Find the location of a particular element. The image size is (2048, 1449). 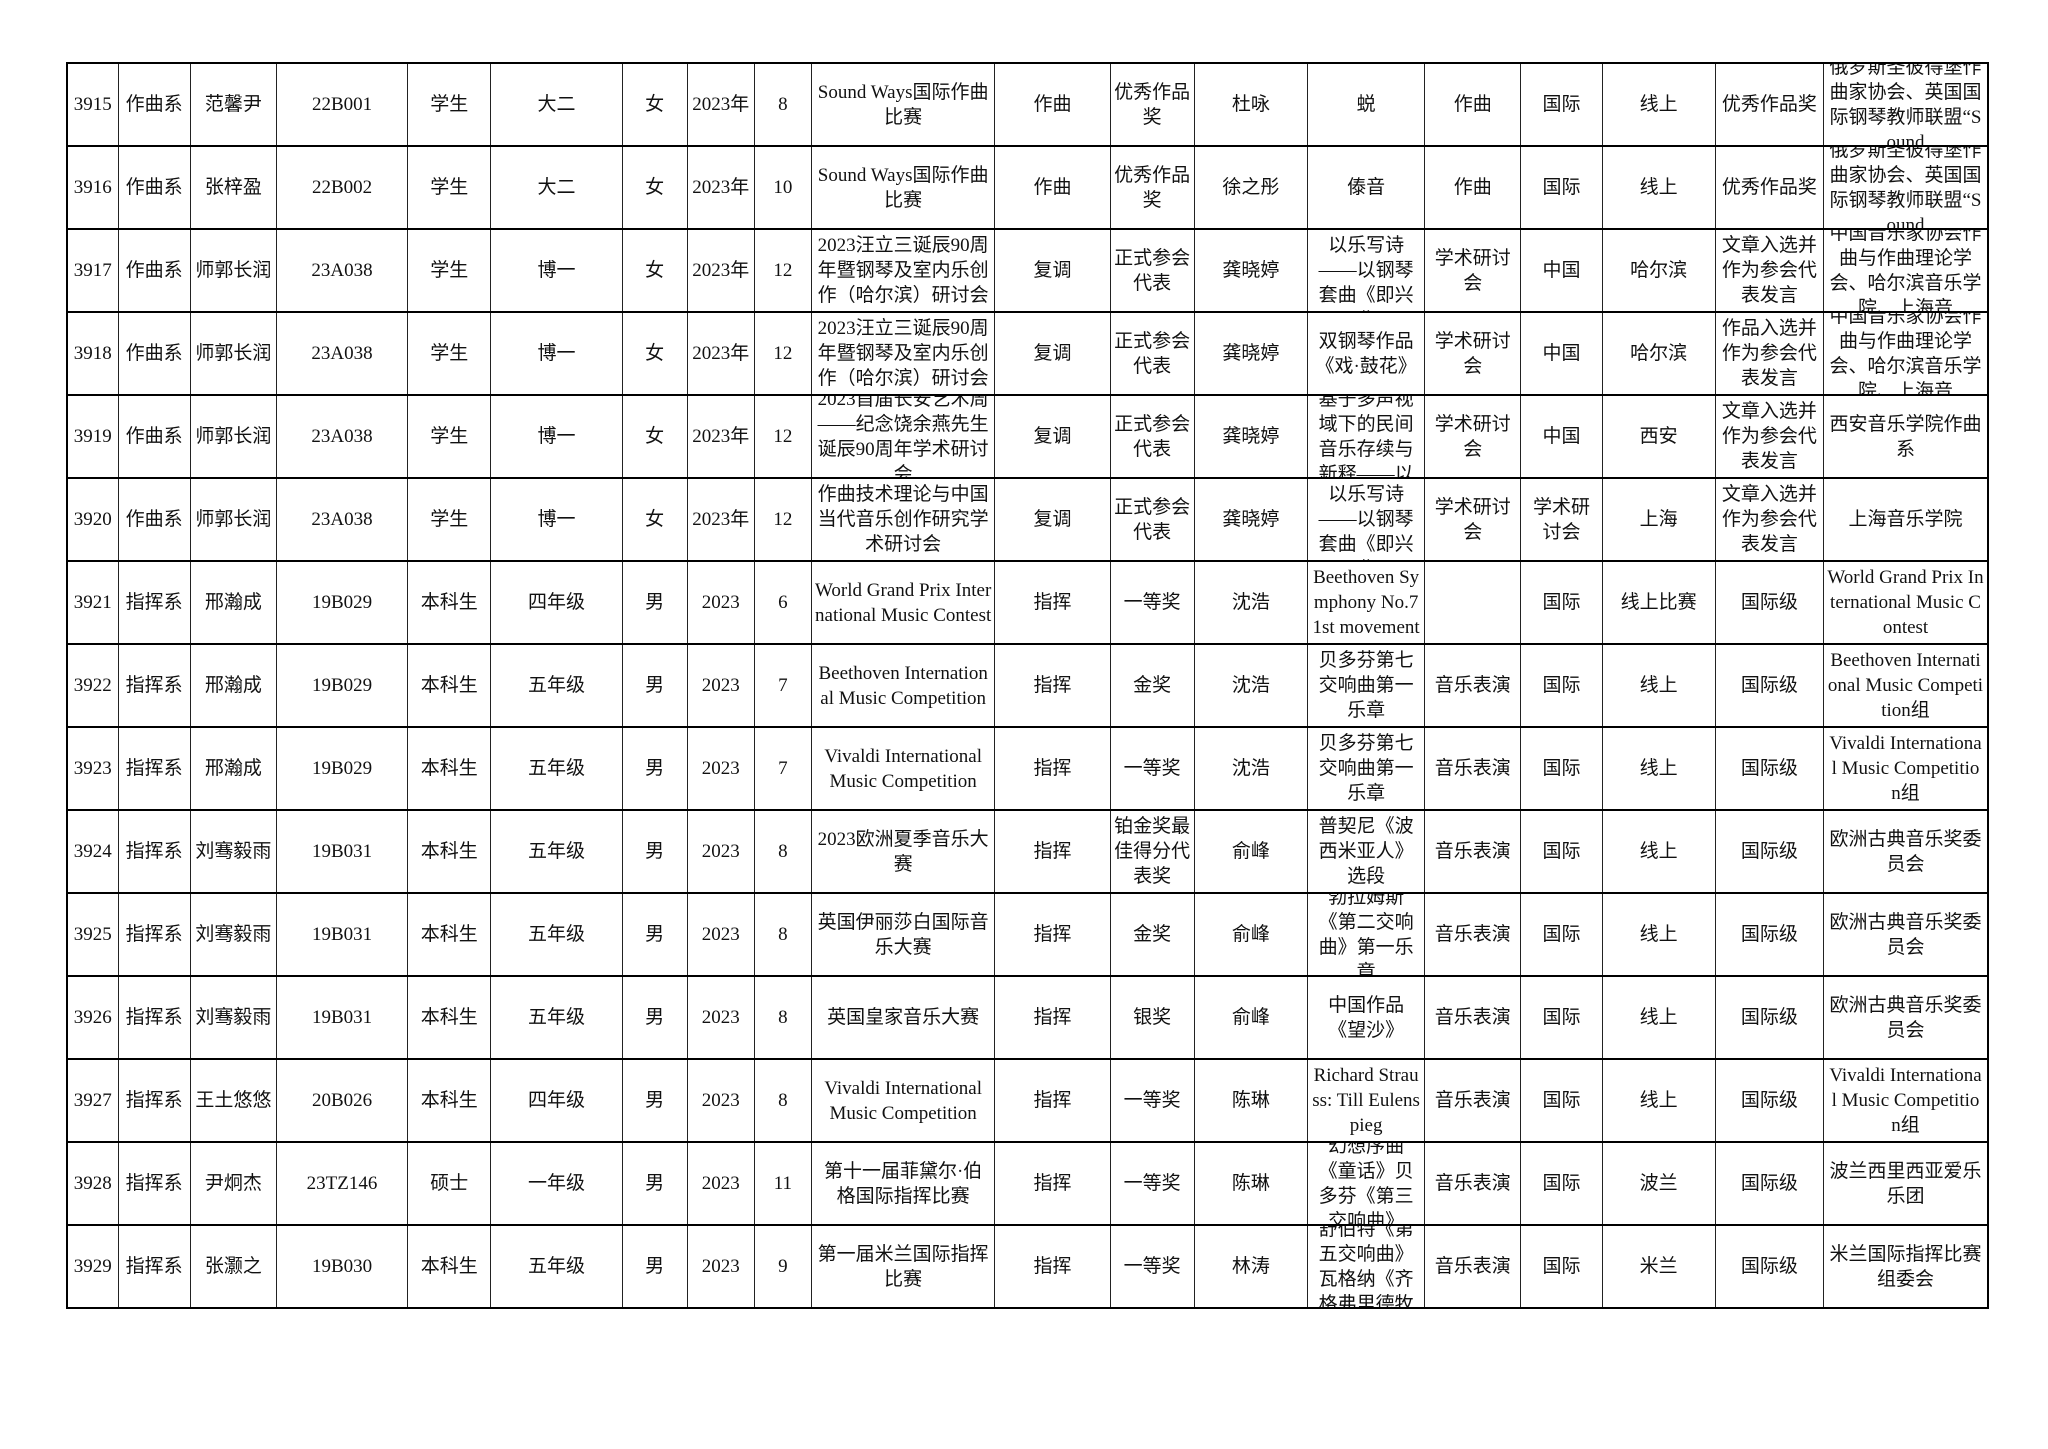

cell-work-title: 双钢琴作品《戏·鼓花》 is located at coordinates (1366, 353).